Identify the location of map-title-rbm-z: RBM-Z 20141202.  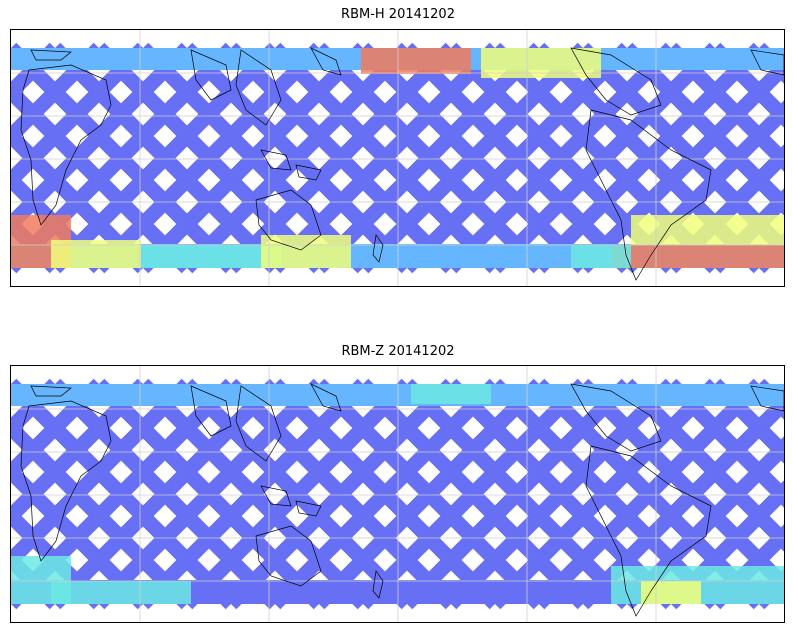
(398, 351).